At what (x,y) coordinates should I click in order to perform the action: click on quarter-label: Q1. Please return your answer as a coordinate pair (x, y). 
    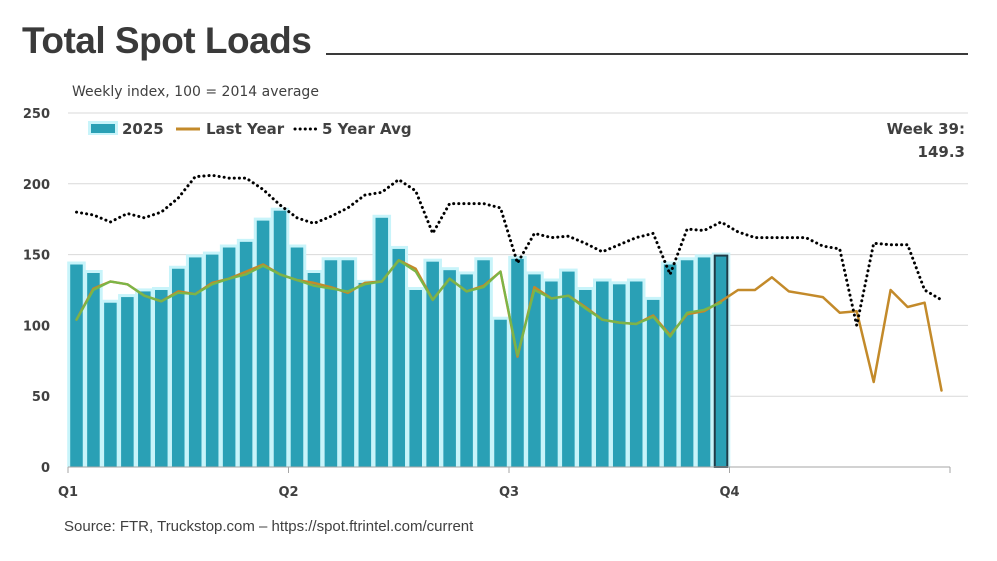
    Looking at the image, I should click on (68, 492).